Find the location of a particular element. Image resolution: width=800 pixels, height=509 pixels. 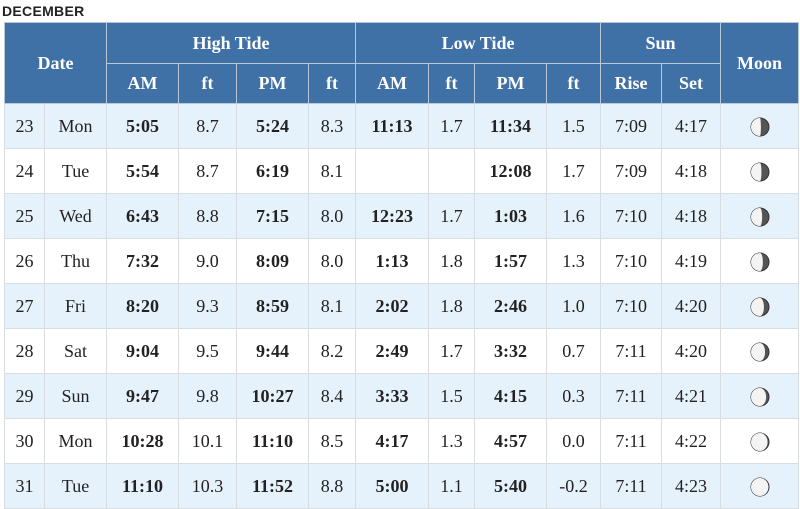

low-tide-am-height: 1.1 is located at coordinates (452, 486).